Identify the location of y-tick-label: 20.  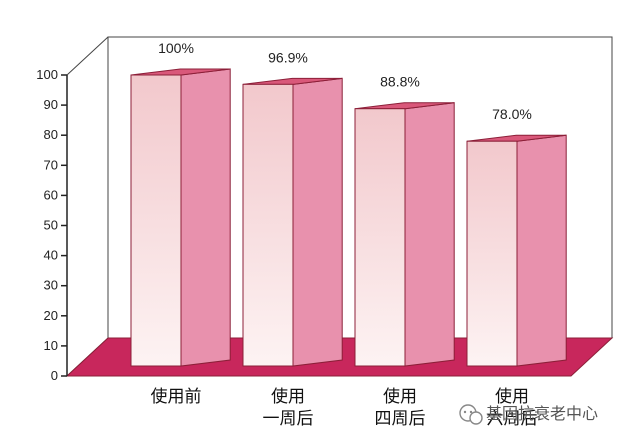
(51, 315).